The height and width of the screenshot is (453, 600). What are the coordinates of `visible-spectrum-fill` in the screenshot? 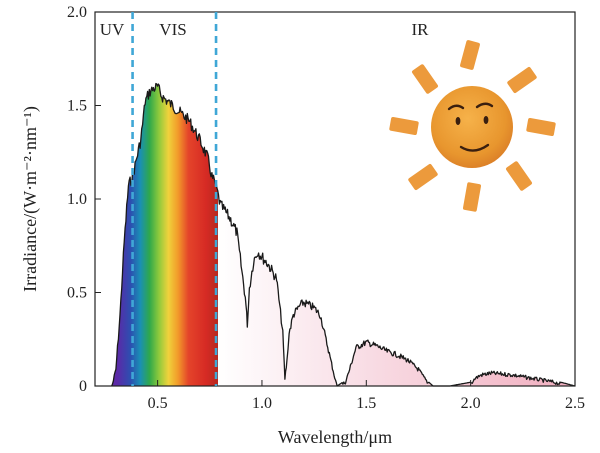 It's located at (164, 234).